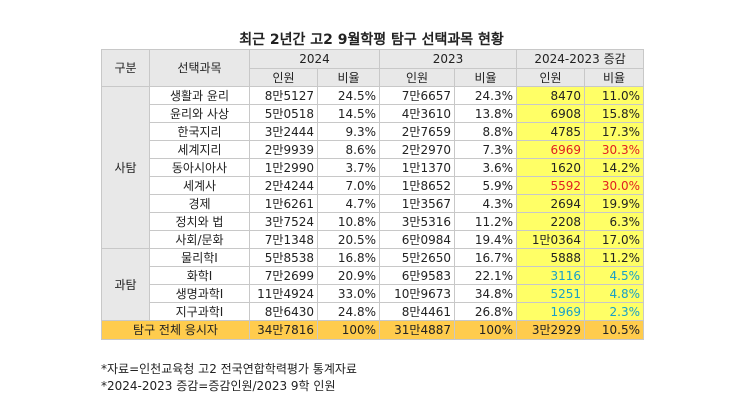 The image size is (743, 414). I want to click on subject-cell: 세계지리, so click(199, 149).